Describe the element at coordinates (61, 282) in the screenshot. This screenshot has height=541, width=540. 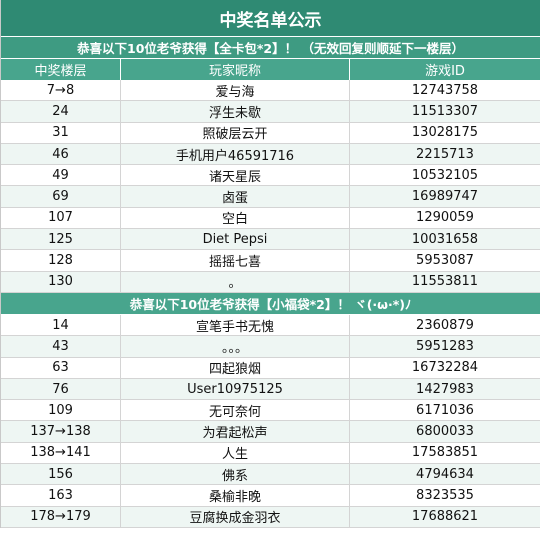
I see `cell-floor: 130` at that location.